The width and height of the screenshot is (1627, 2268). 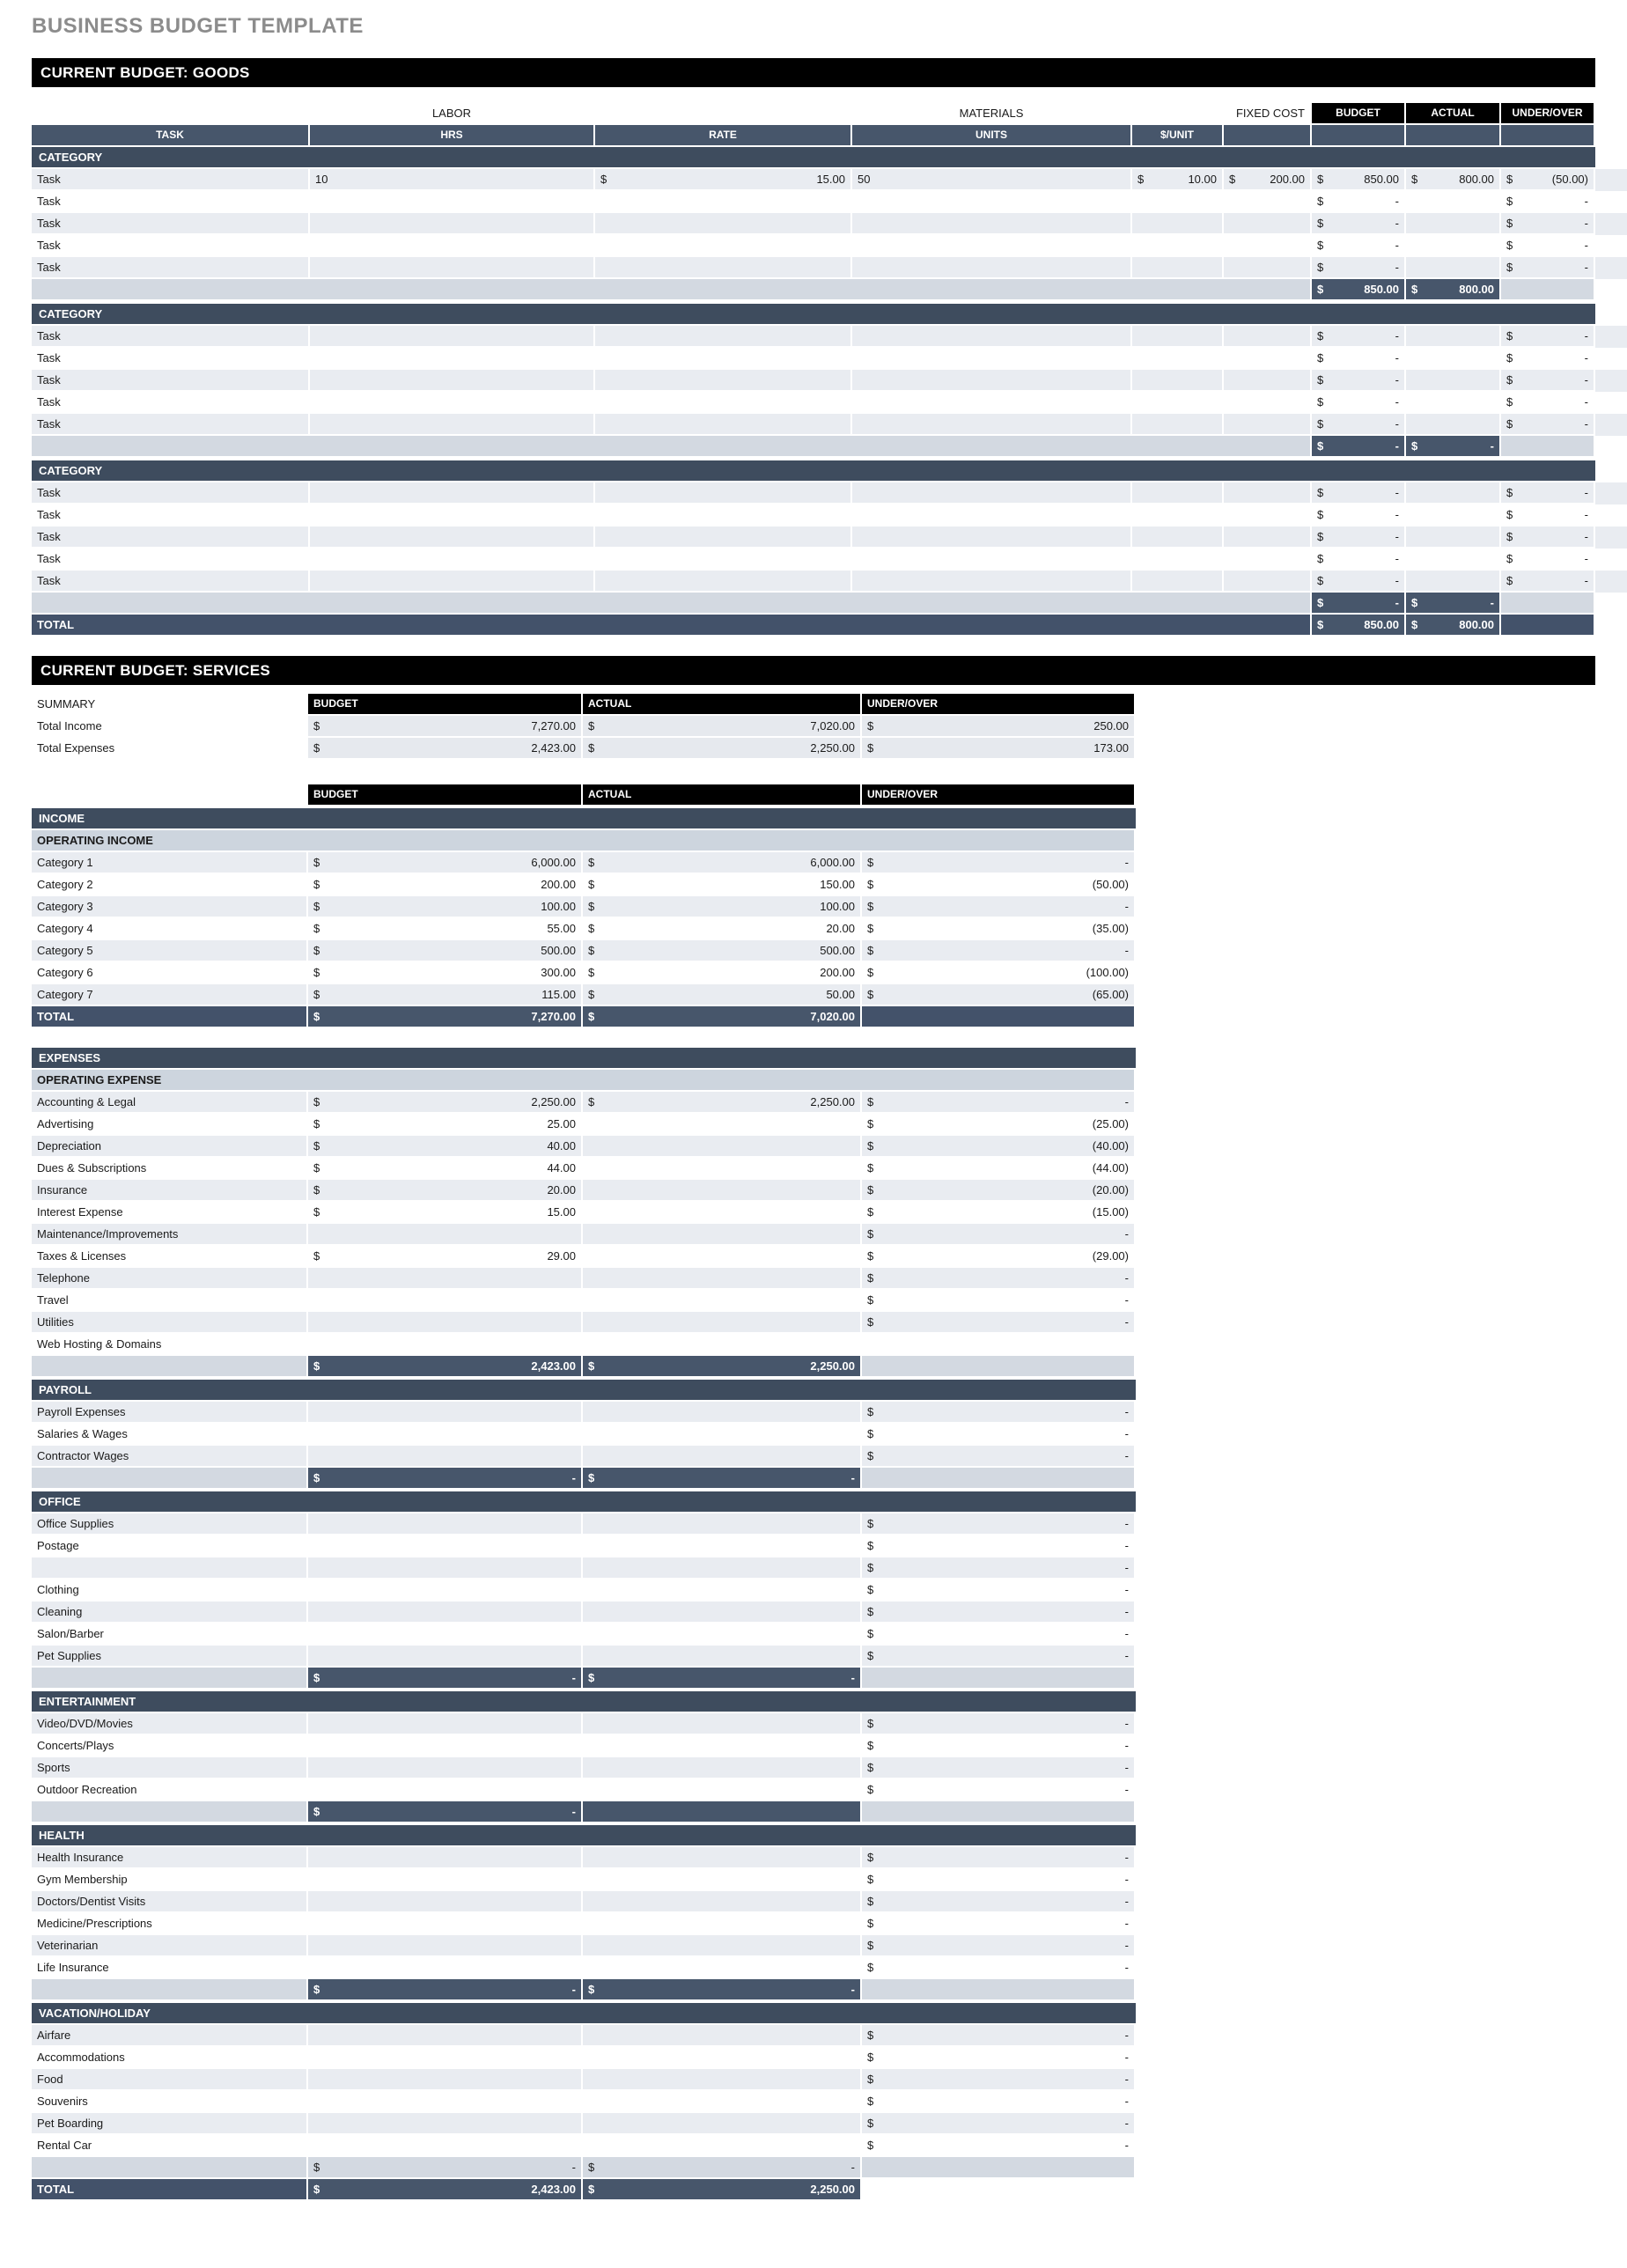 I want to click on row-label: Web Hosting & Domains, so click(x=170, y=1345).